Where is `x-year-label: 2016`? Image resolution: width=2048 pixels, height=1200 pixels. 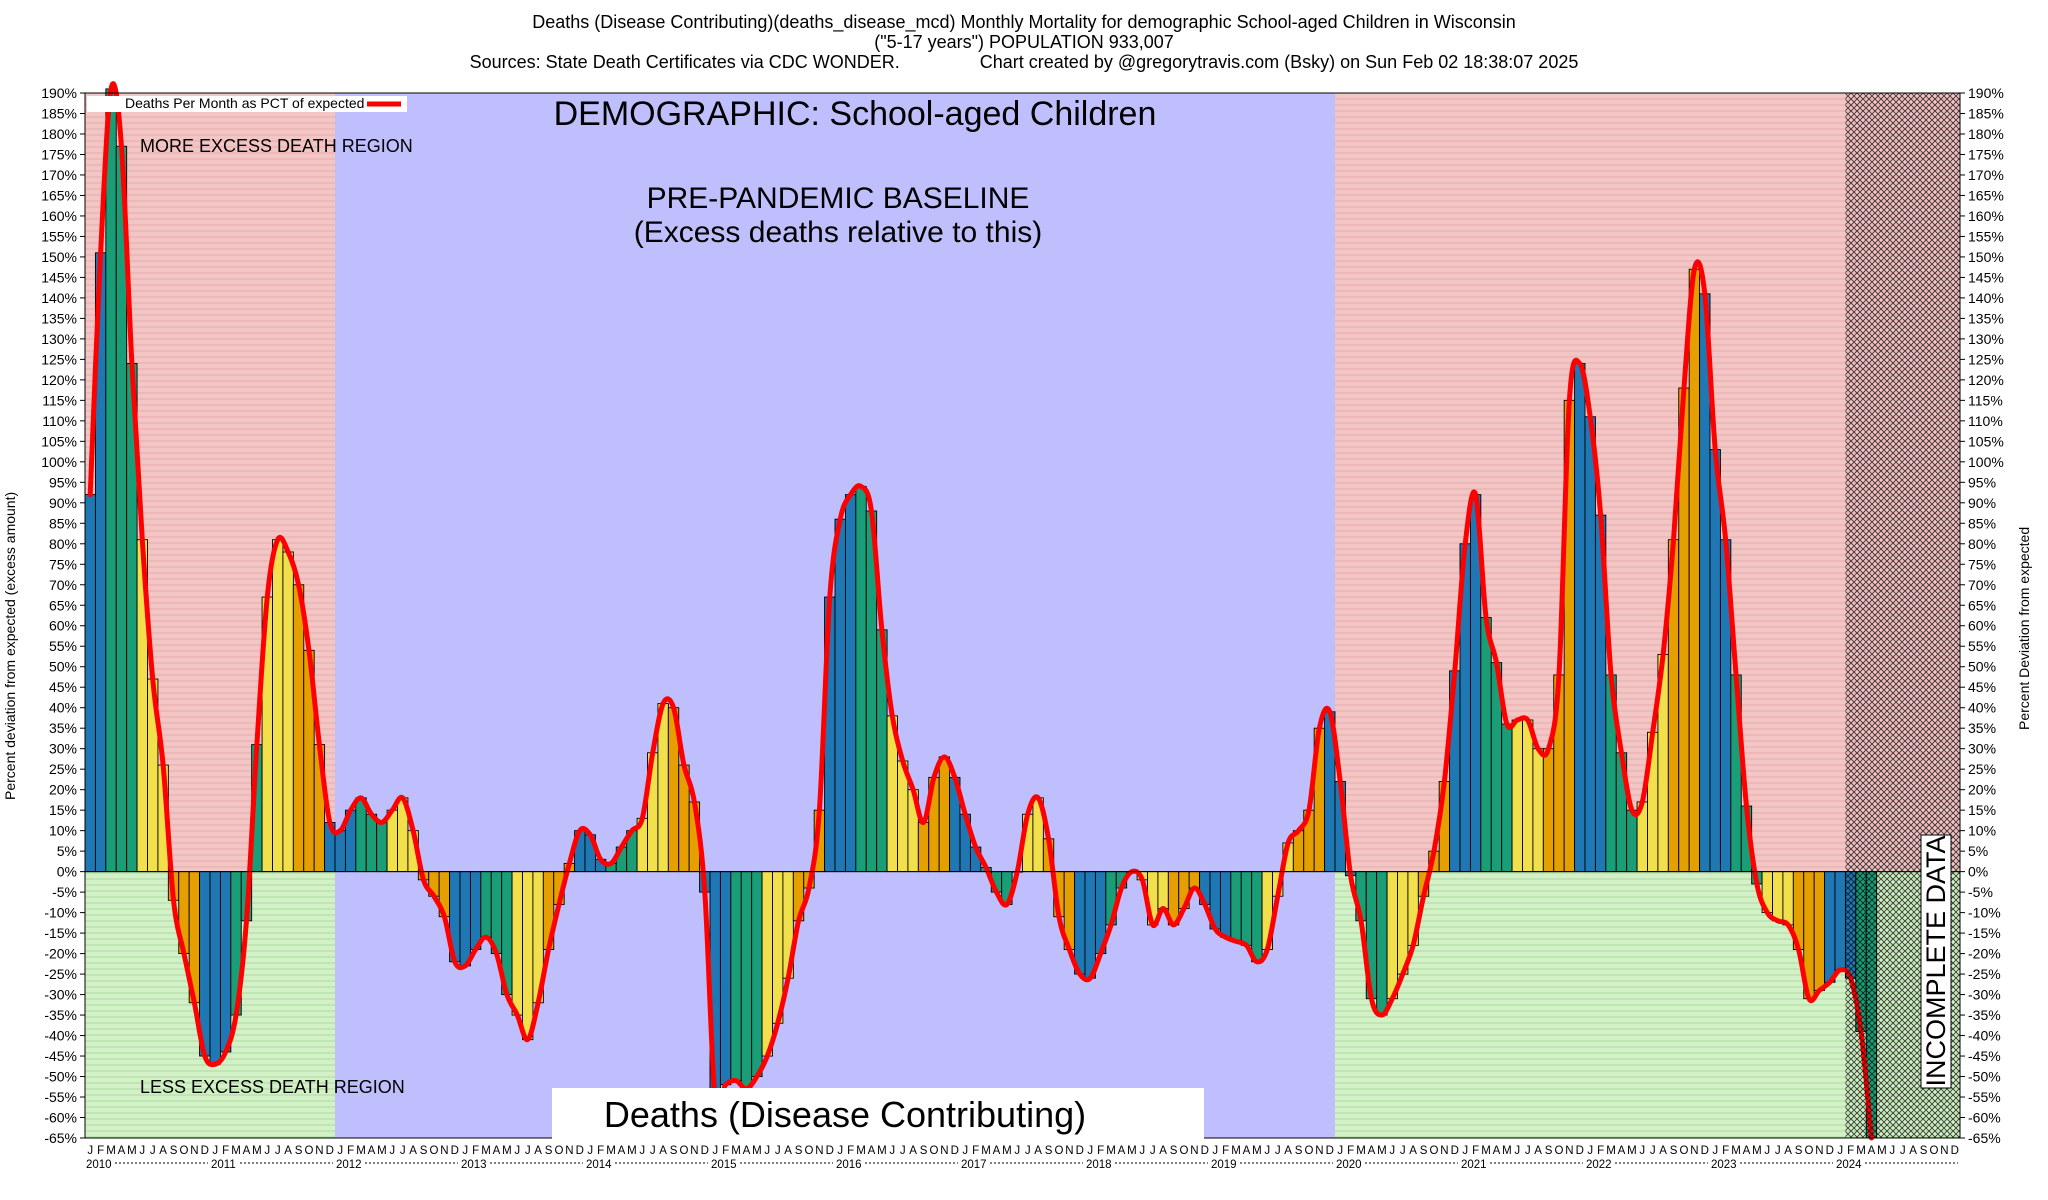 x-year-label: 2016 is located at coordinates (849, 1165).